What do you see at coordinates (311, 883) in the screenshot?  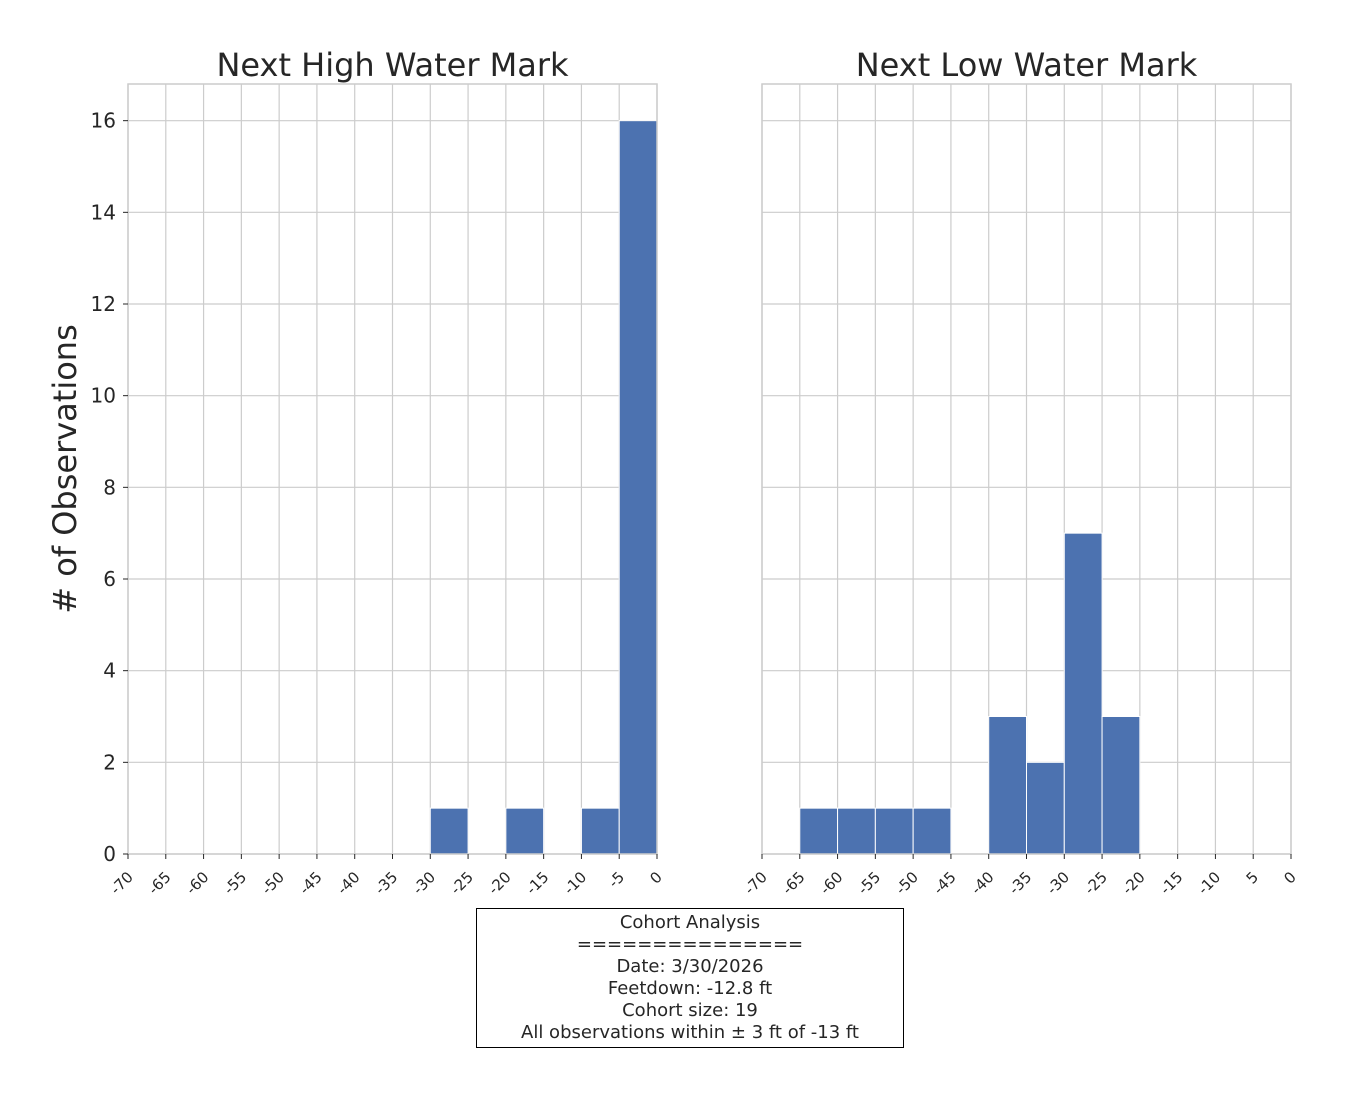 I see `panel-1-x-tick-label: -45` at bounding box center [311, 883].